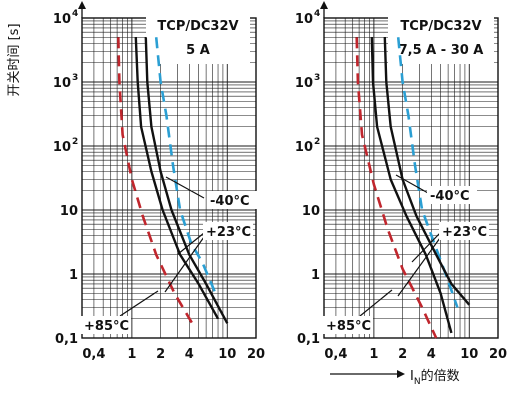 The width and height of the screenshot is (512, 400). What do you see at coordinates (412, 376) in the screenshot?
I see `x-axis-title-symbol: I` at bounding box center [412, 376].